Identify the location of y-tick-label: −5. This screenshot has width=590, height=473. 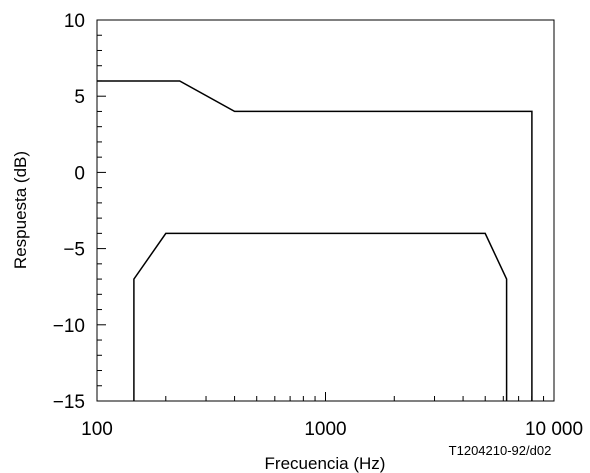
(74, 250).